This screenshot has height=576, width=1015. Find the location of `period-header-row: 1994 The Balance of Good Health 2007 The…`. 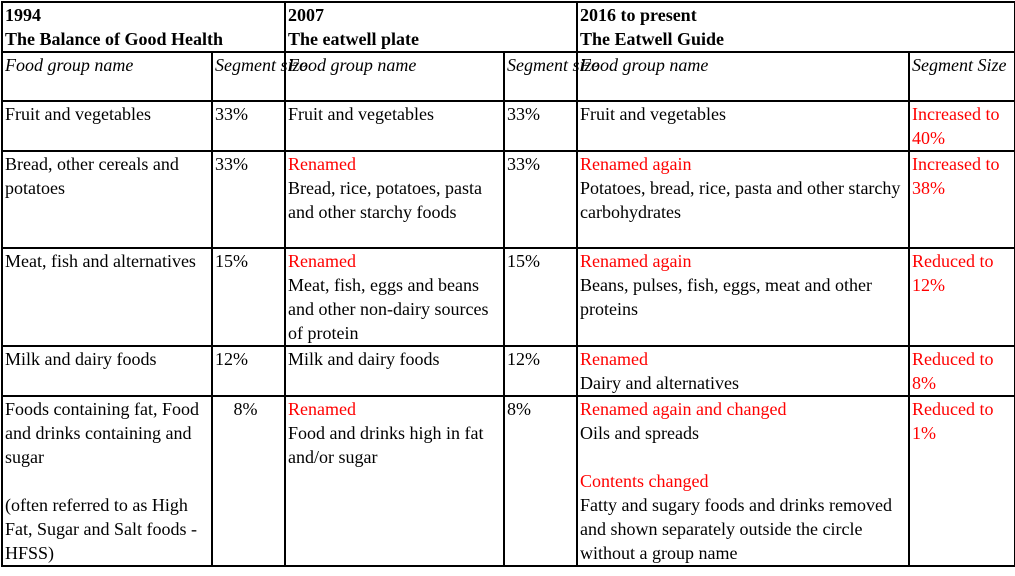

period-header-row: 1994 The Balance of Good Health 2007 The… is located at coordinates (507, 27).